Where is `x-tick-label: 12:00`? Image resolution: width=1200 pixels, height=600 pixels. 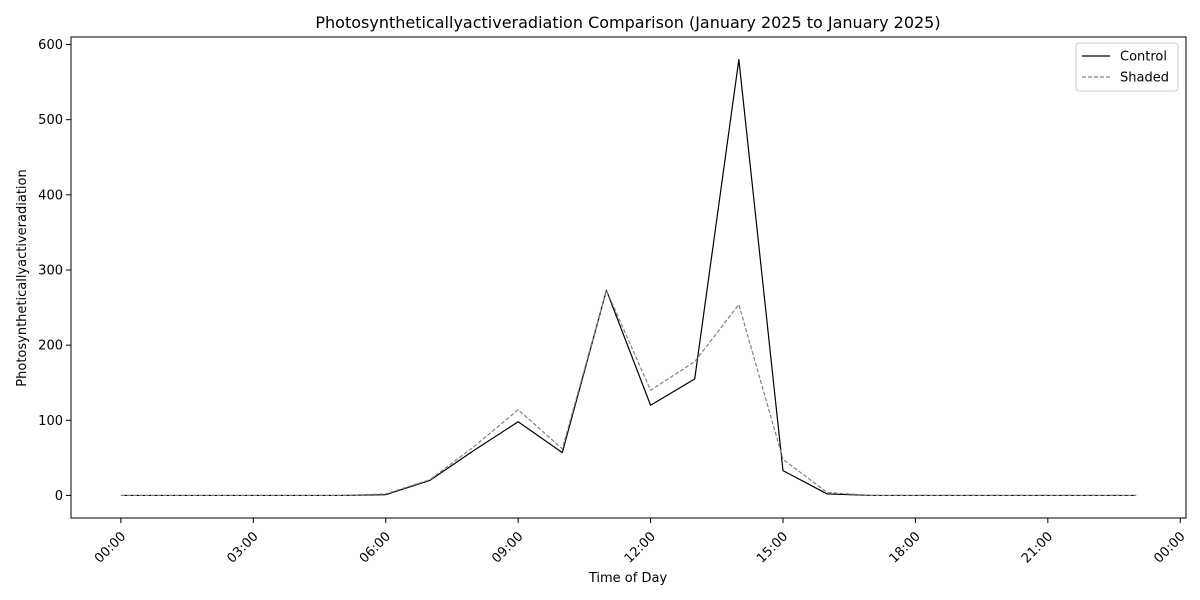 x-tick-label: 12:00 is located at coordinates (640, 547).